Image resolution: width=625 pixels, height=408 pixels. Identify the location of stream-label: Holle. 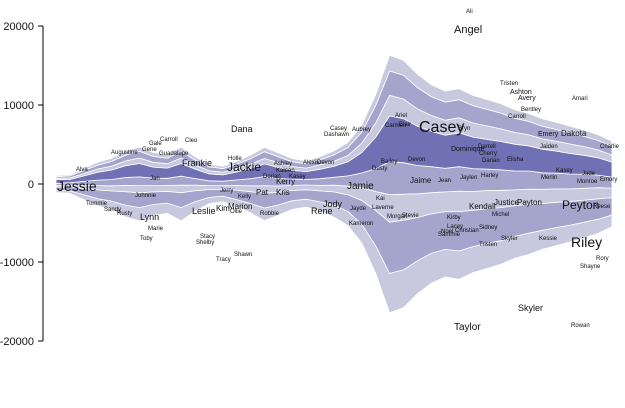
(235, 159).